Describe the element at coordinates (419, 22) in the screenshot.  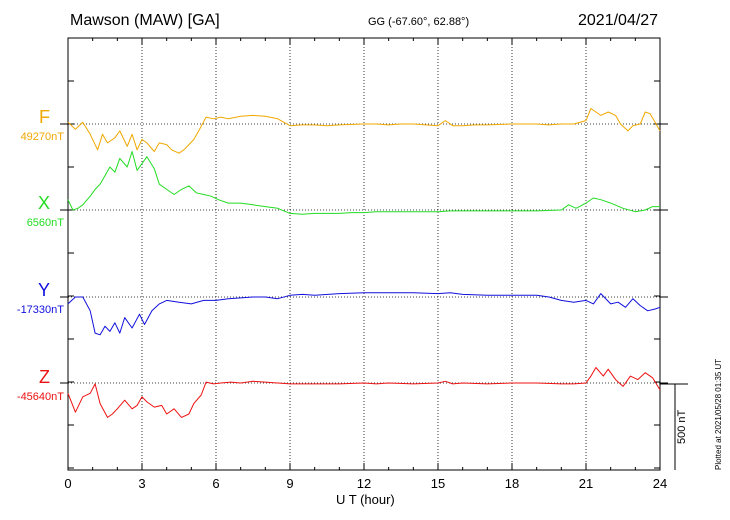
I see `station-coordinates: GG (-67.60°, 62.88°)` at that location.